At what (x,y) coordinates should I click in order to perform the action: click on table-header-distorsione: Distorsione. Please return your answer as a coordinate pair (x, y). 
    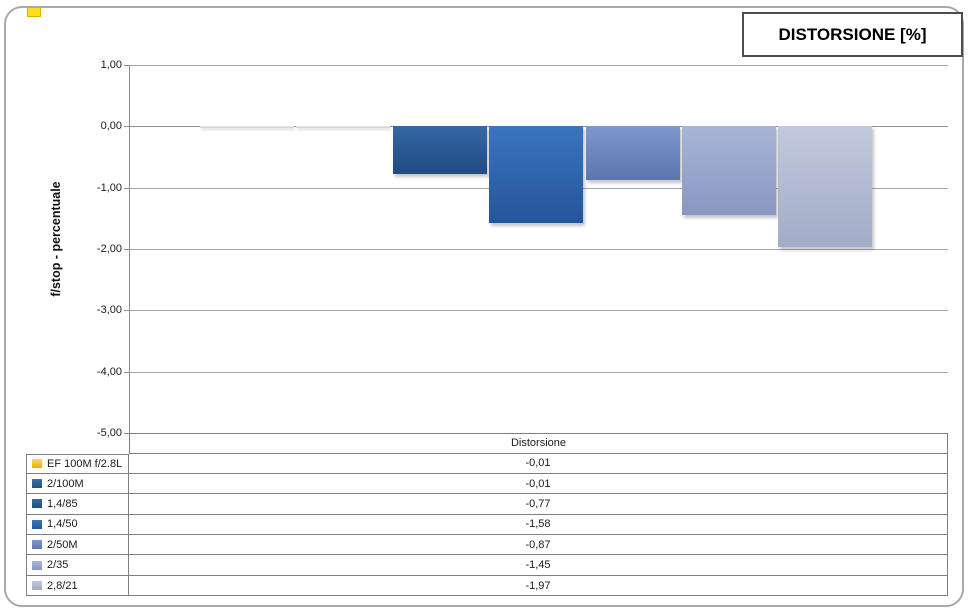
    Looking at the image, I should click on (538, 443).